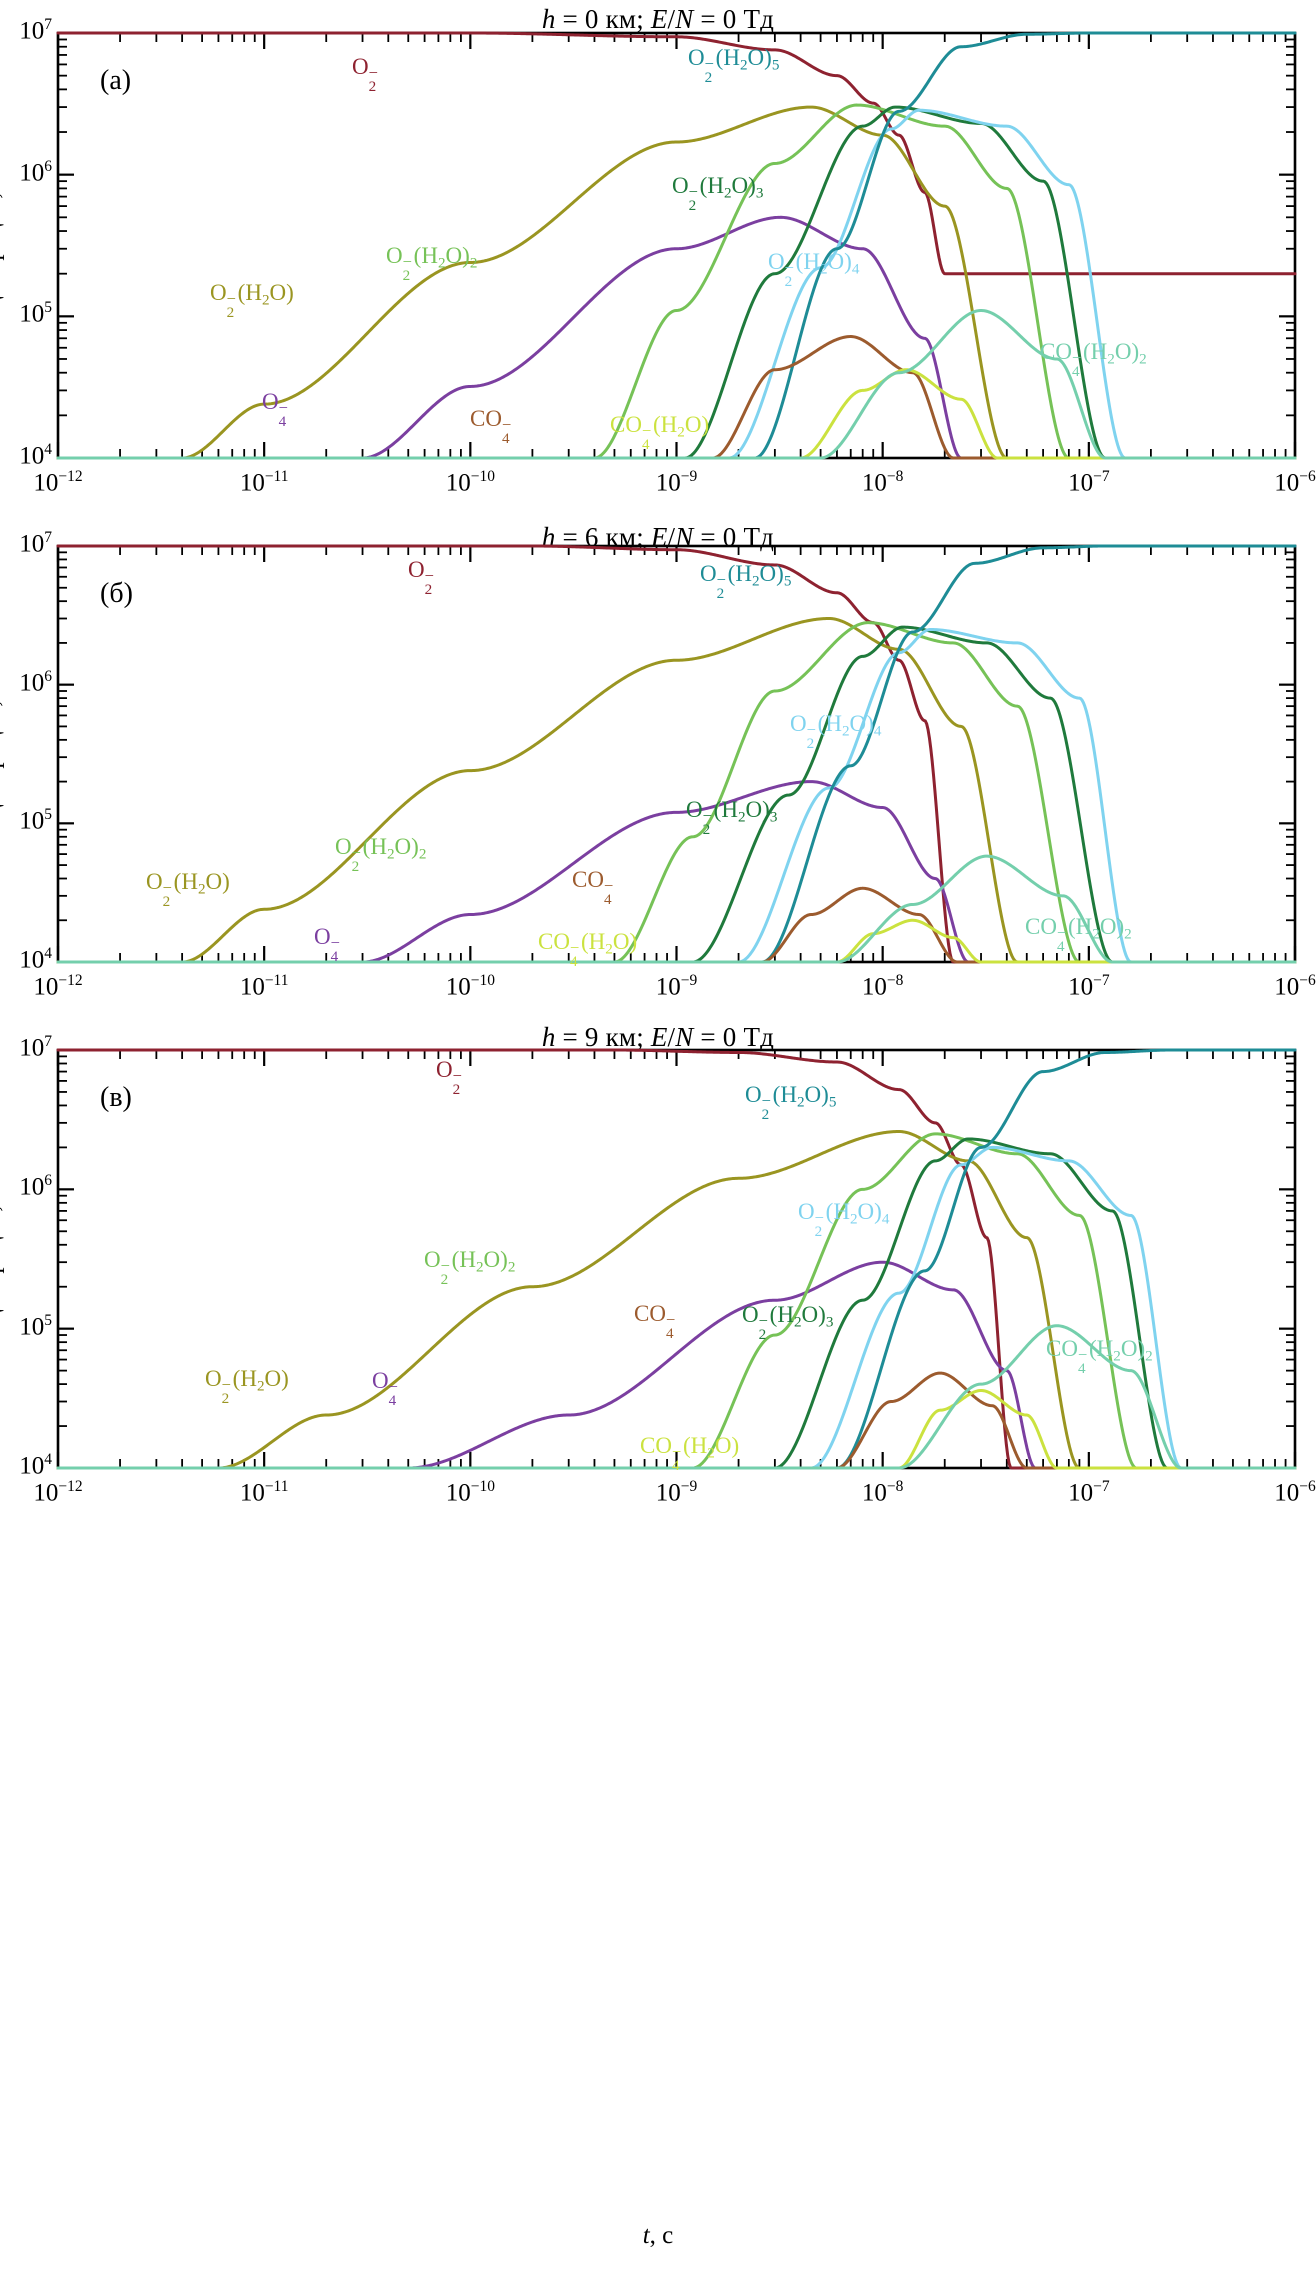  I want to click on panel-letter: (в), so click(116, 1097).